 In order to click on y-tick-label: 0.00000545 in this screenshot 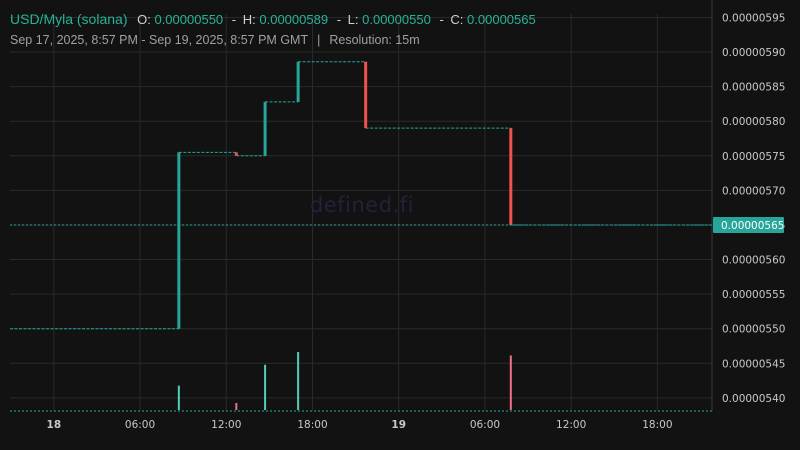, I will do `click(753, 364)`.